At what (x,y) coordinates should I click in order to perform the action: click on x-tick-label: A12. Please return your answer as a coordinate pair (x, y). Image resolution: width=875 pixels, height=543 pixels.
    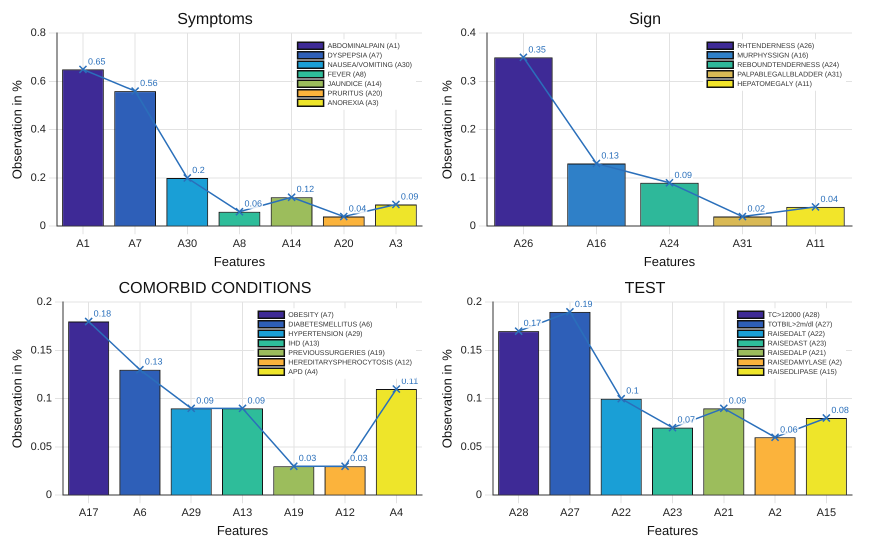
    Looking at the image, I should click on (345, 512).